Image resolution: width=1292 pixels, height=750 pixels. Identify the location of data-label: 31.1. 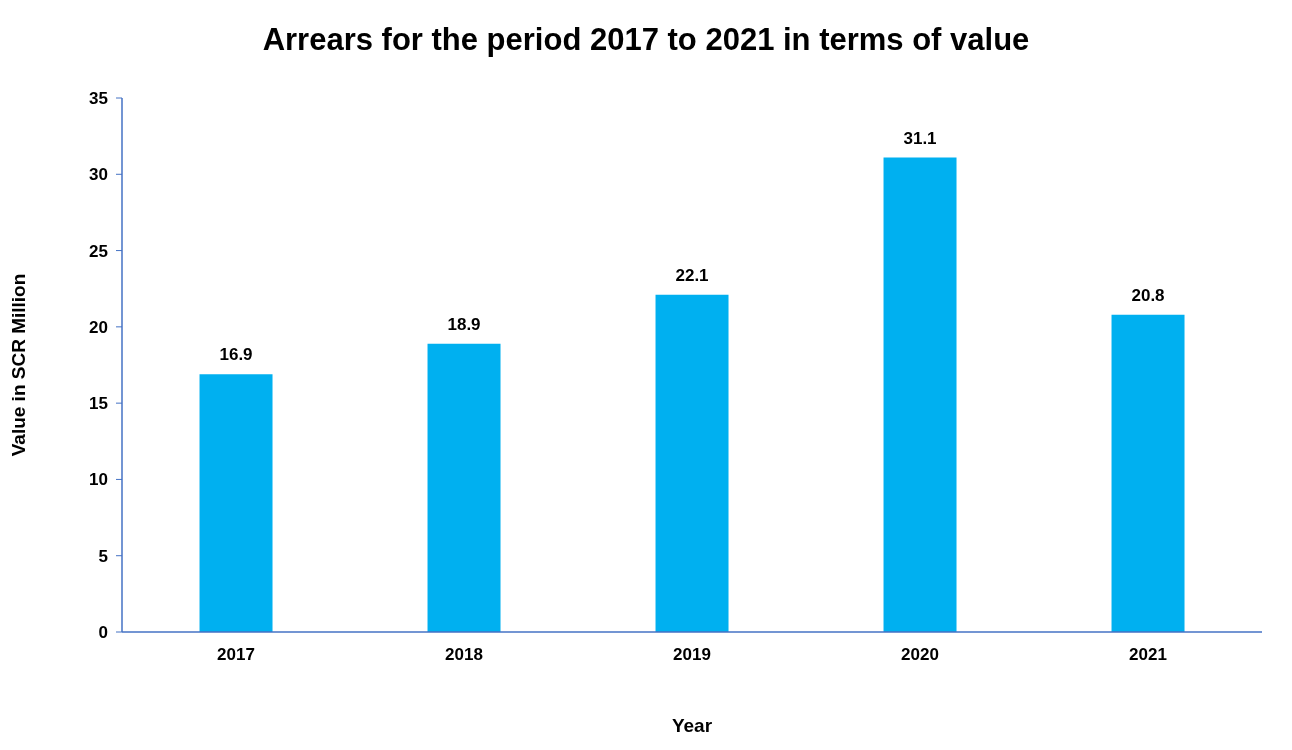
(920, 138).